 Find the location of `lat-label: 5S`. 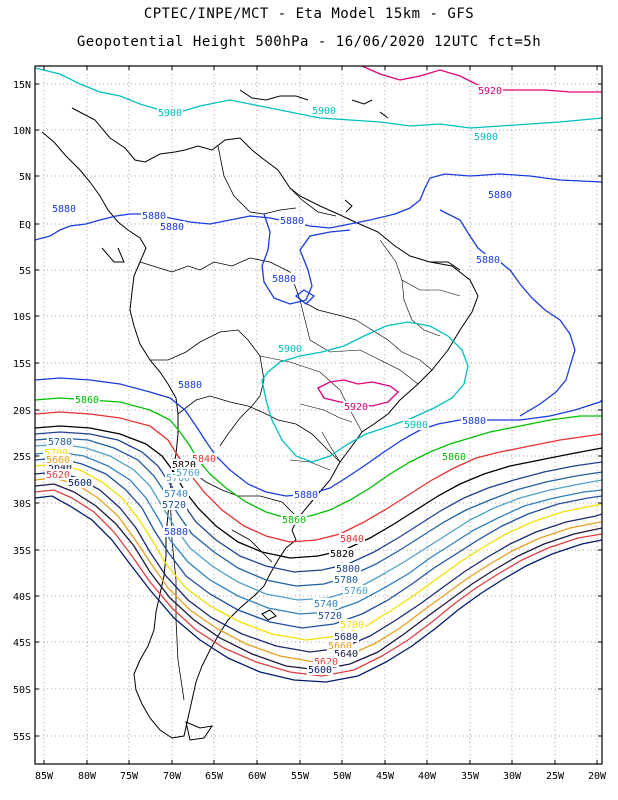

lat-label: 5S is located at coordinates (25, 271).